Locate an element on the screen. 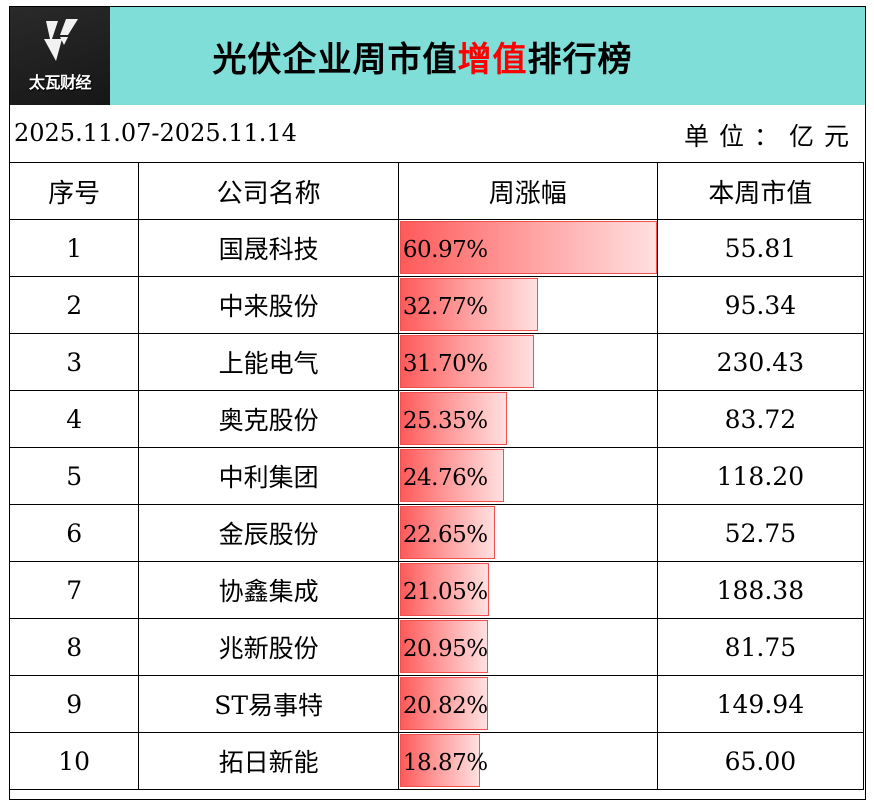  rank-cell: 2 is located at coordinates (74, 305).